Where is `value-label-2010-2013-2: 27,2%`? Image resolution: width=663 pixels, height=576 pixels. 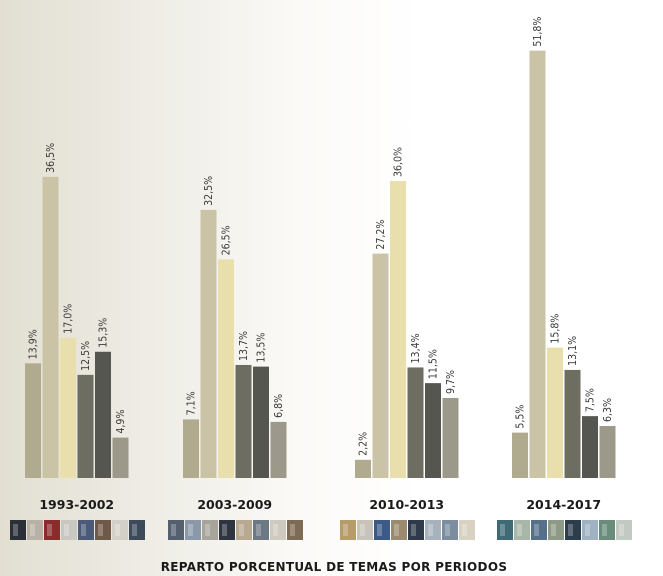
value-label-2010-2013-2: 27,2% is located at coordinates (381, 235).